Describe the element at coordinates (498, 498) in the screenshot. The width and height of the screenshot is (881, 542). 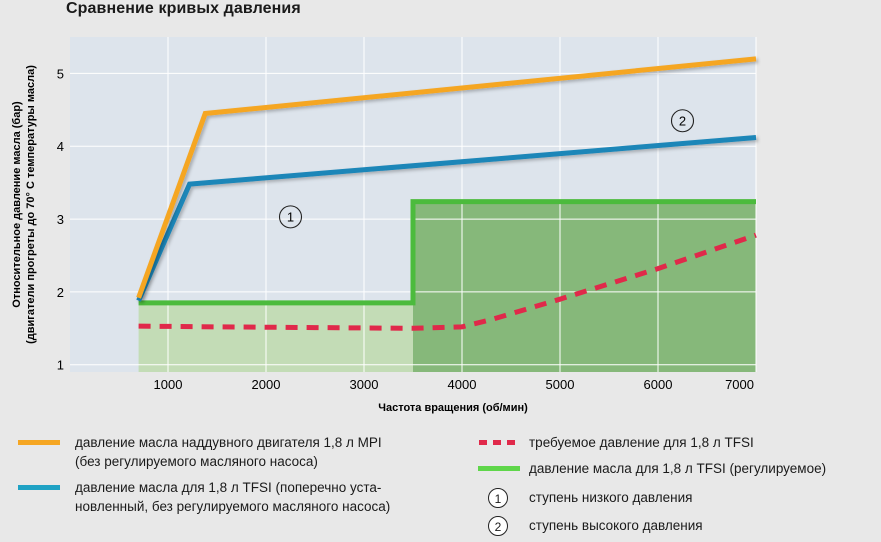
I see `stage1-marker-icon: 1` at that location.